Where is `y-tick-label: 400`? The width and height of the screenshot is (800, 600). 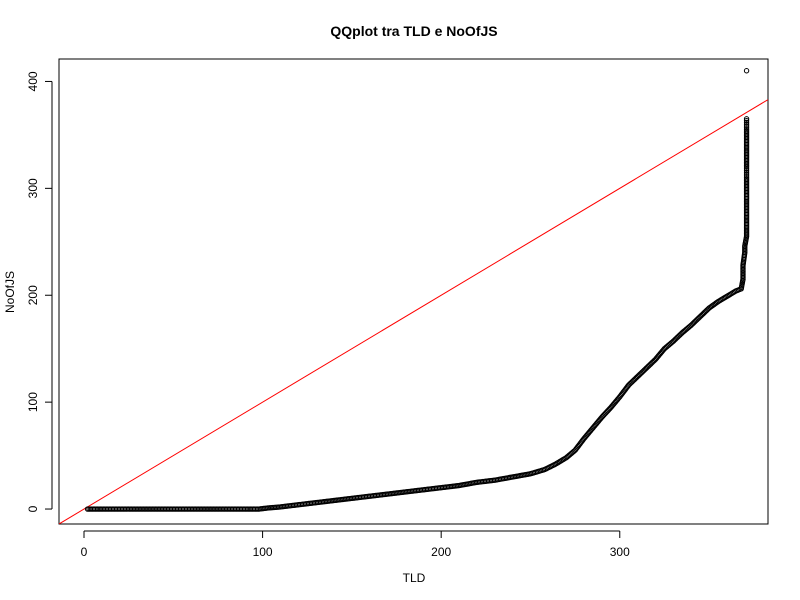 y-tick-label: 400 is located at coordinates (33, 81).